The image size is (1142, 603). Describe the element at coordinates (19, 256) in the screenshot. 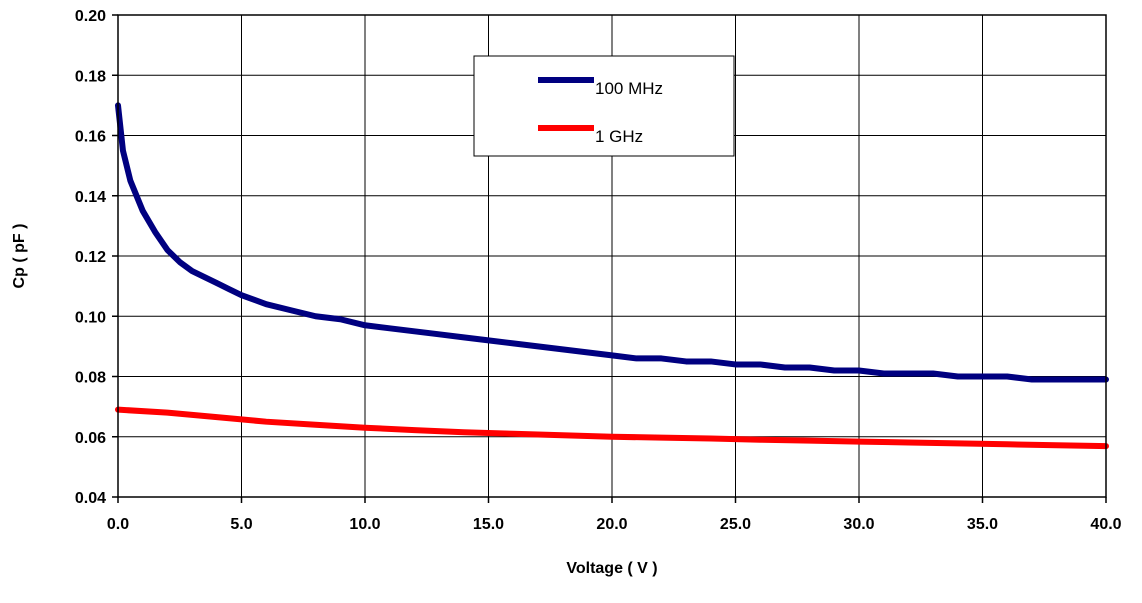

I see `y-axis-title: Cp ( pF )` at that location.